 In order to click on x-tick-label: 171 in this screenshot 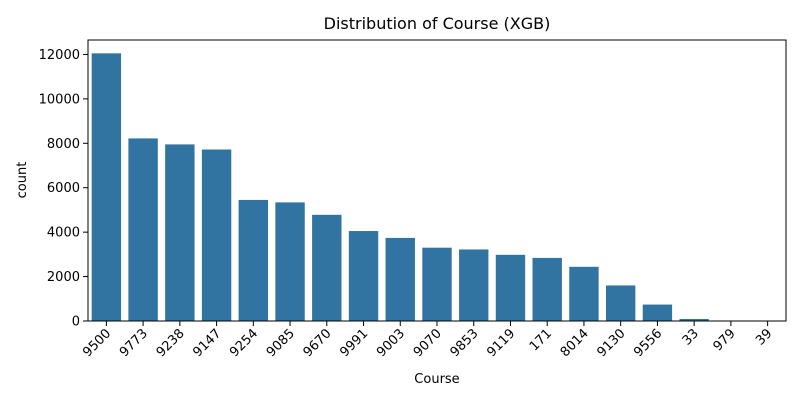, I will do `click(541, 340)`.